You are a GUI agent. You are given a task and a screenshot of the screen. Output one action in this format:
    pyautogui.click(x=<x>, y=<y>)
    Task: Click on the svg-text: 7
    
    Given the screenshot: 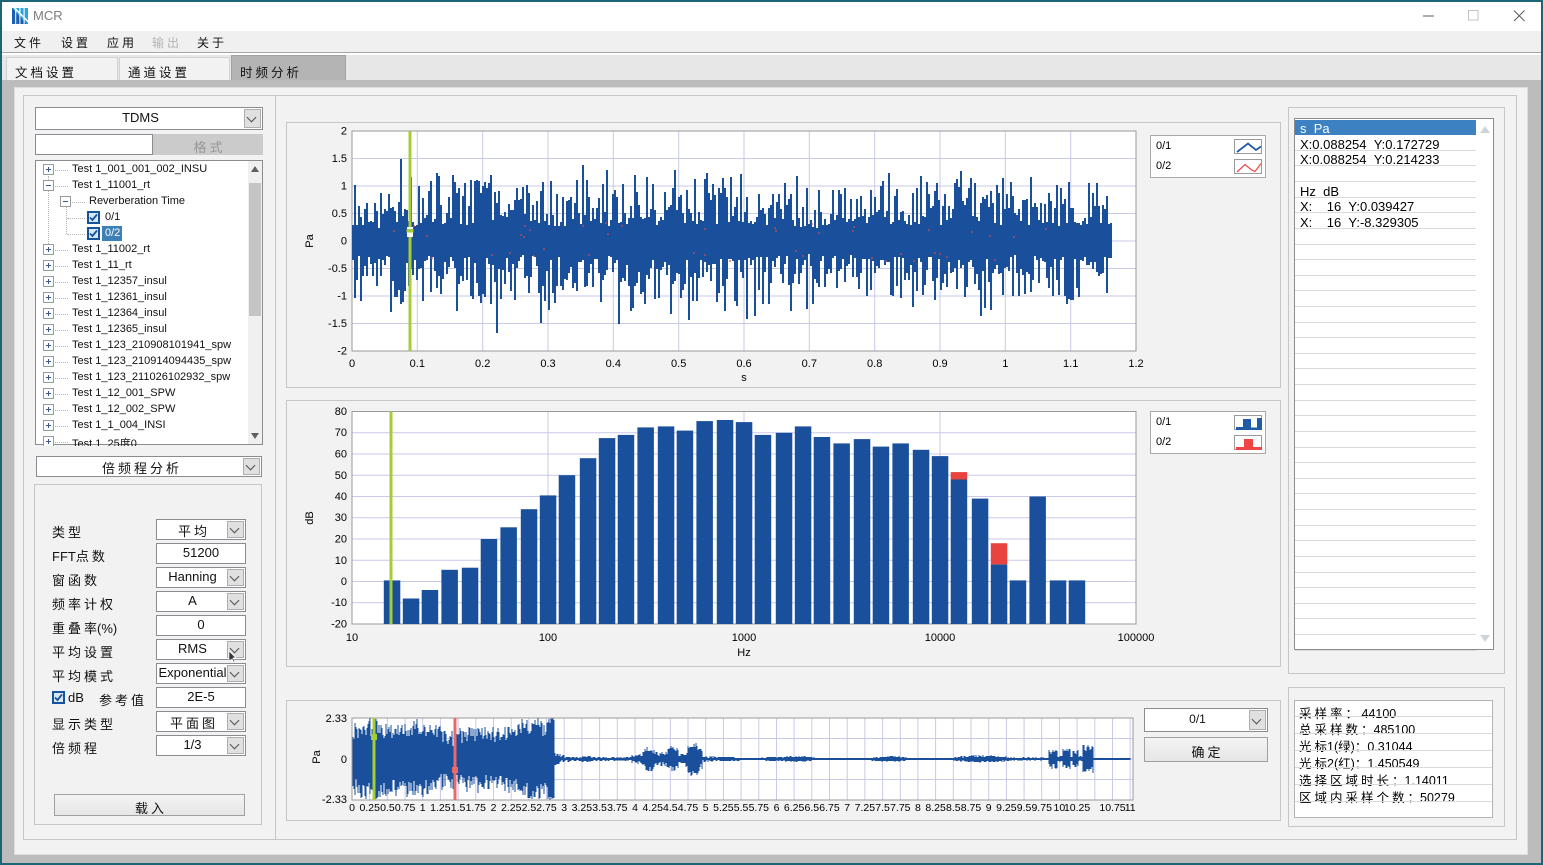 What is the action you would take?
    pyautogui.click(x=847, y=808)
    